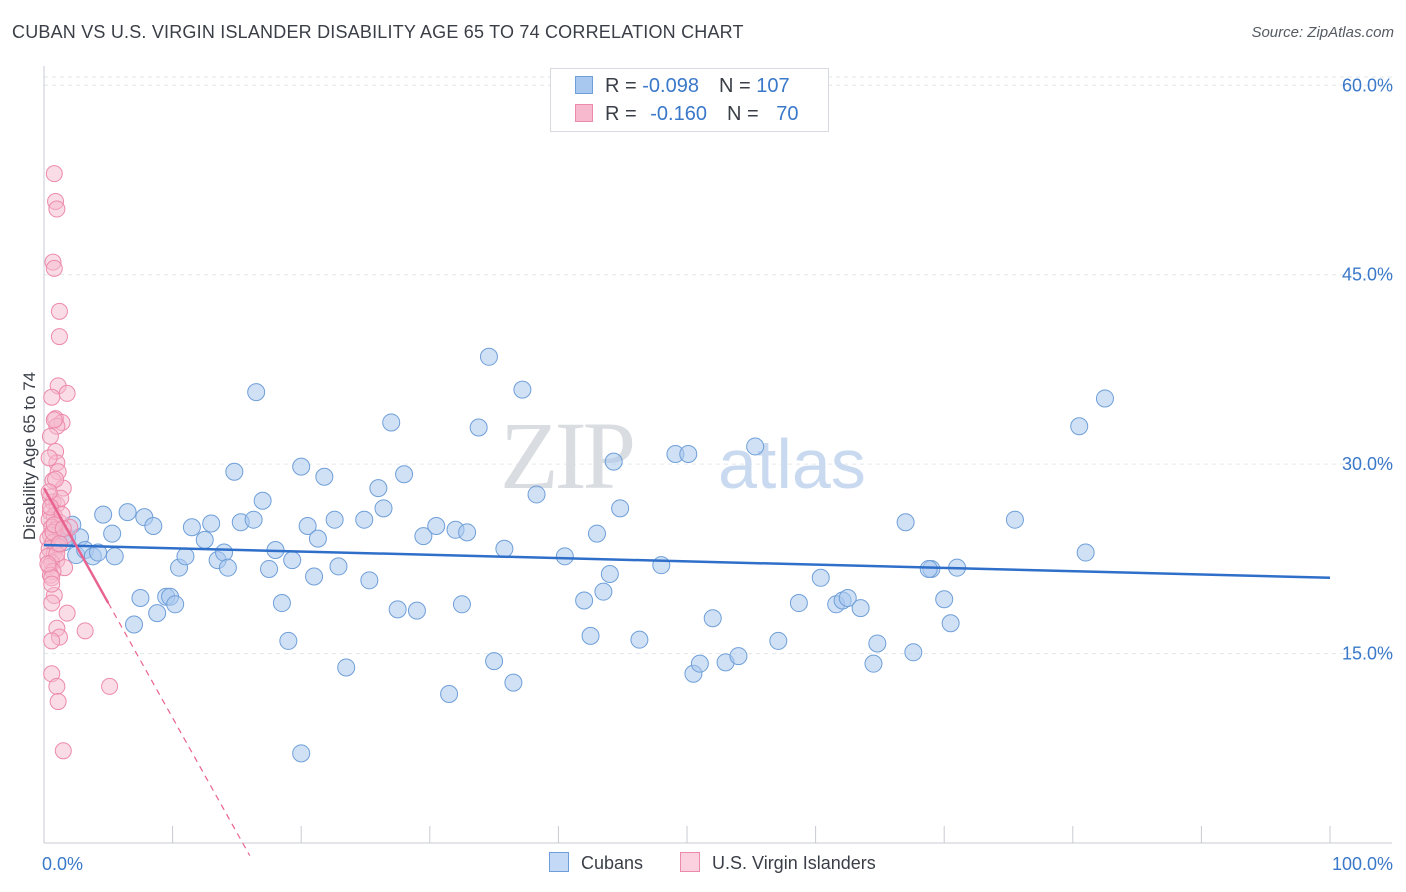 Image resolution: width=1406 pixels, height=892 pixels. What do you see at coordinates (584, 85) in the screenshot?
I see `legend-swatch-cubans` at bounding box center [584, 85].